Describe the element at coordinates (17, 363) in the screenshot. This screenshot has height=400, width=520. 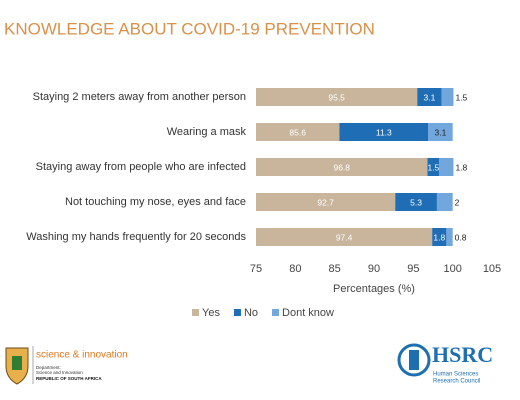
I see `emblem-detail` at that location.